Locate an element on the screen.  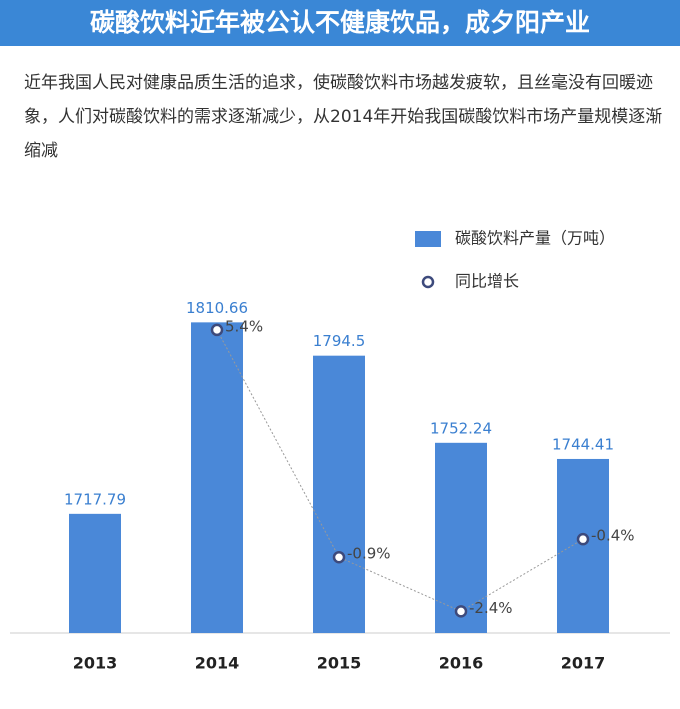
legend-label: 碳酸饮料产量（万吨） is located at coordinates (535, 238).